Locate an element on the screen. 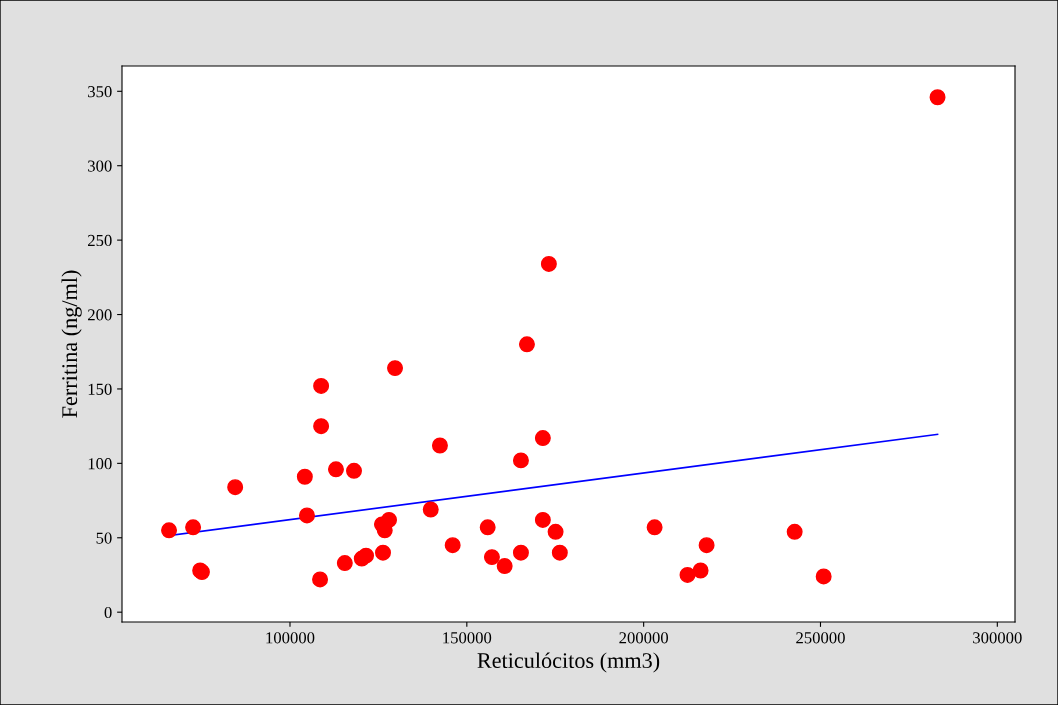 The height and width of the screenshot is (705, 1058). y-tick-label: 200 is located at coordinates (100, 315).